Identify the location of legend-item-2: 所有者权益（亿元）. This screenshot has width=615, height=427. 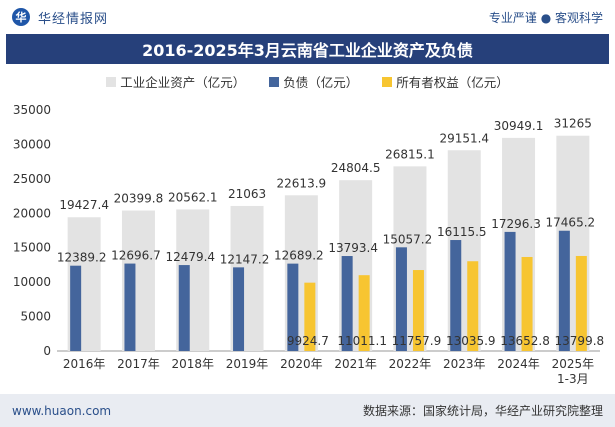
(445, 81).